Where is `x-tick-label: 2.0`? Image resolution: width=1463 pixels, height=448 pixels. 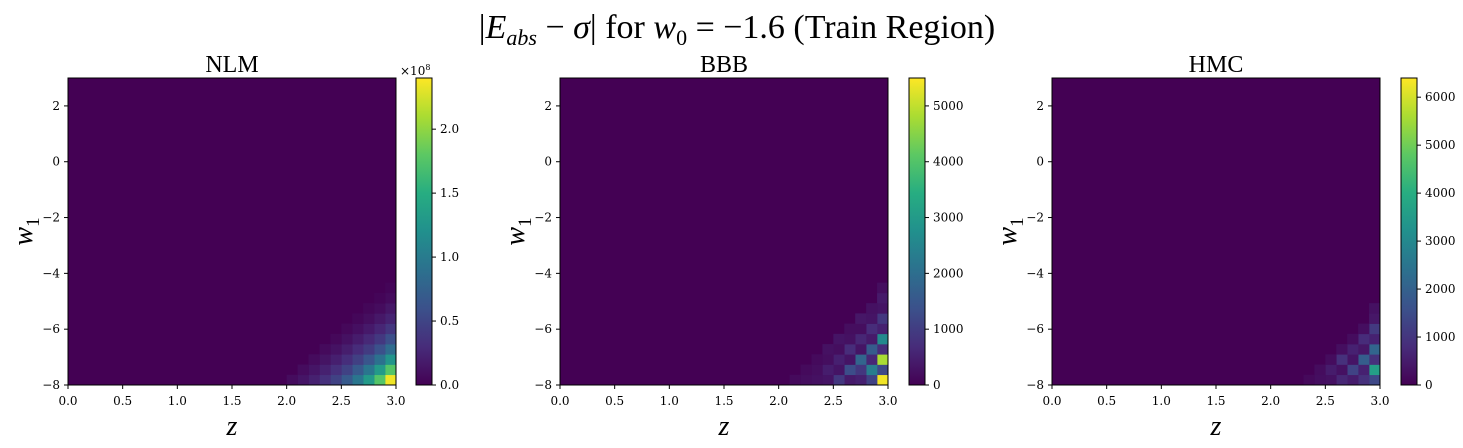
x-tick-label: 2.0 is located at coordinates (286, 401).